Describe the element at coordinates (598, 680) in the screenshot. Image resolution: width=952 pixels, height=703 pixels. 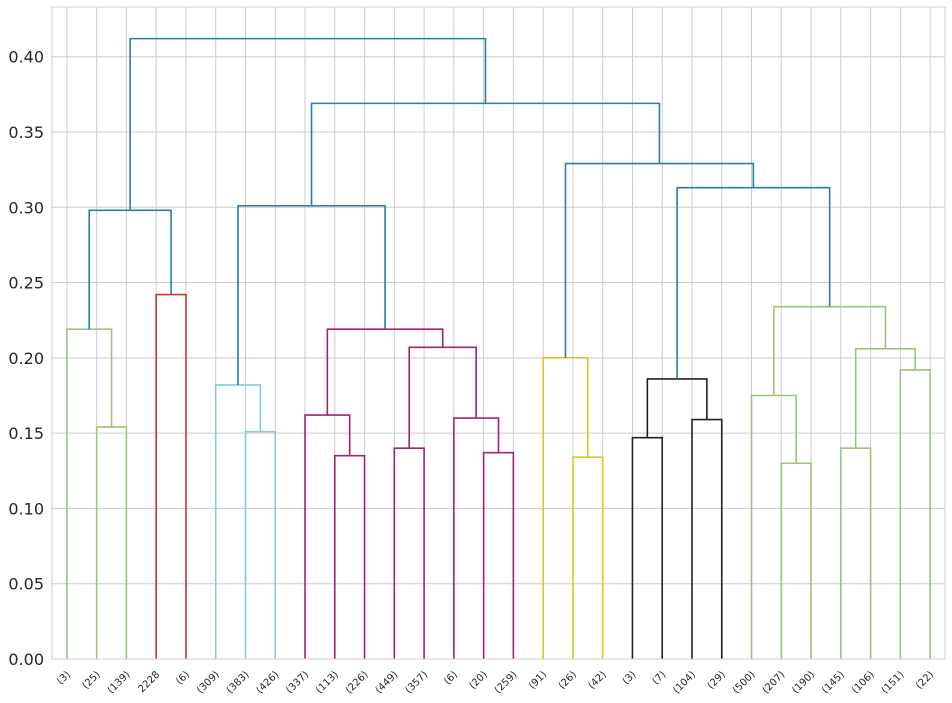
I see `leaf-label: (42)` at that location.